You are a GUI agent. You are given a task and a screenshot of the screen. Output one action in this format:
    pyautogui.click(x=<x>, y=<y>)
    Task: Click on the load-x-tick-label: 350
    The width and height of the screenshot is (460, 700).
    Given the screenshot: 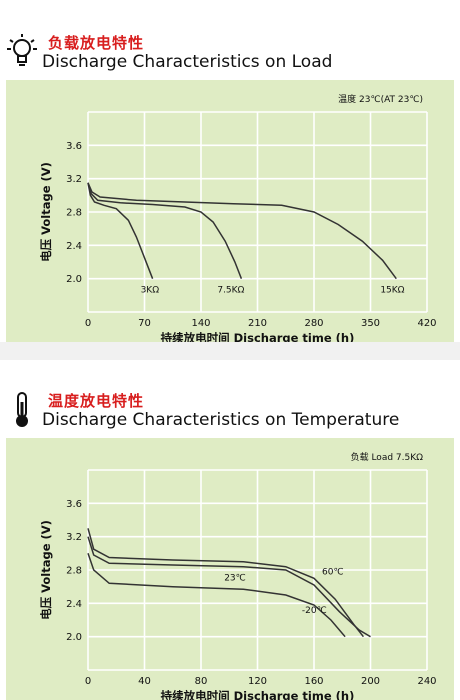 What is the action you would take?
    pyautogui.click(x=370, y=323)
    